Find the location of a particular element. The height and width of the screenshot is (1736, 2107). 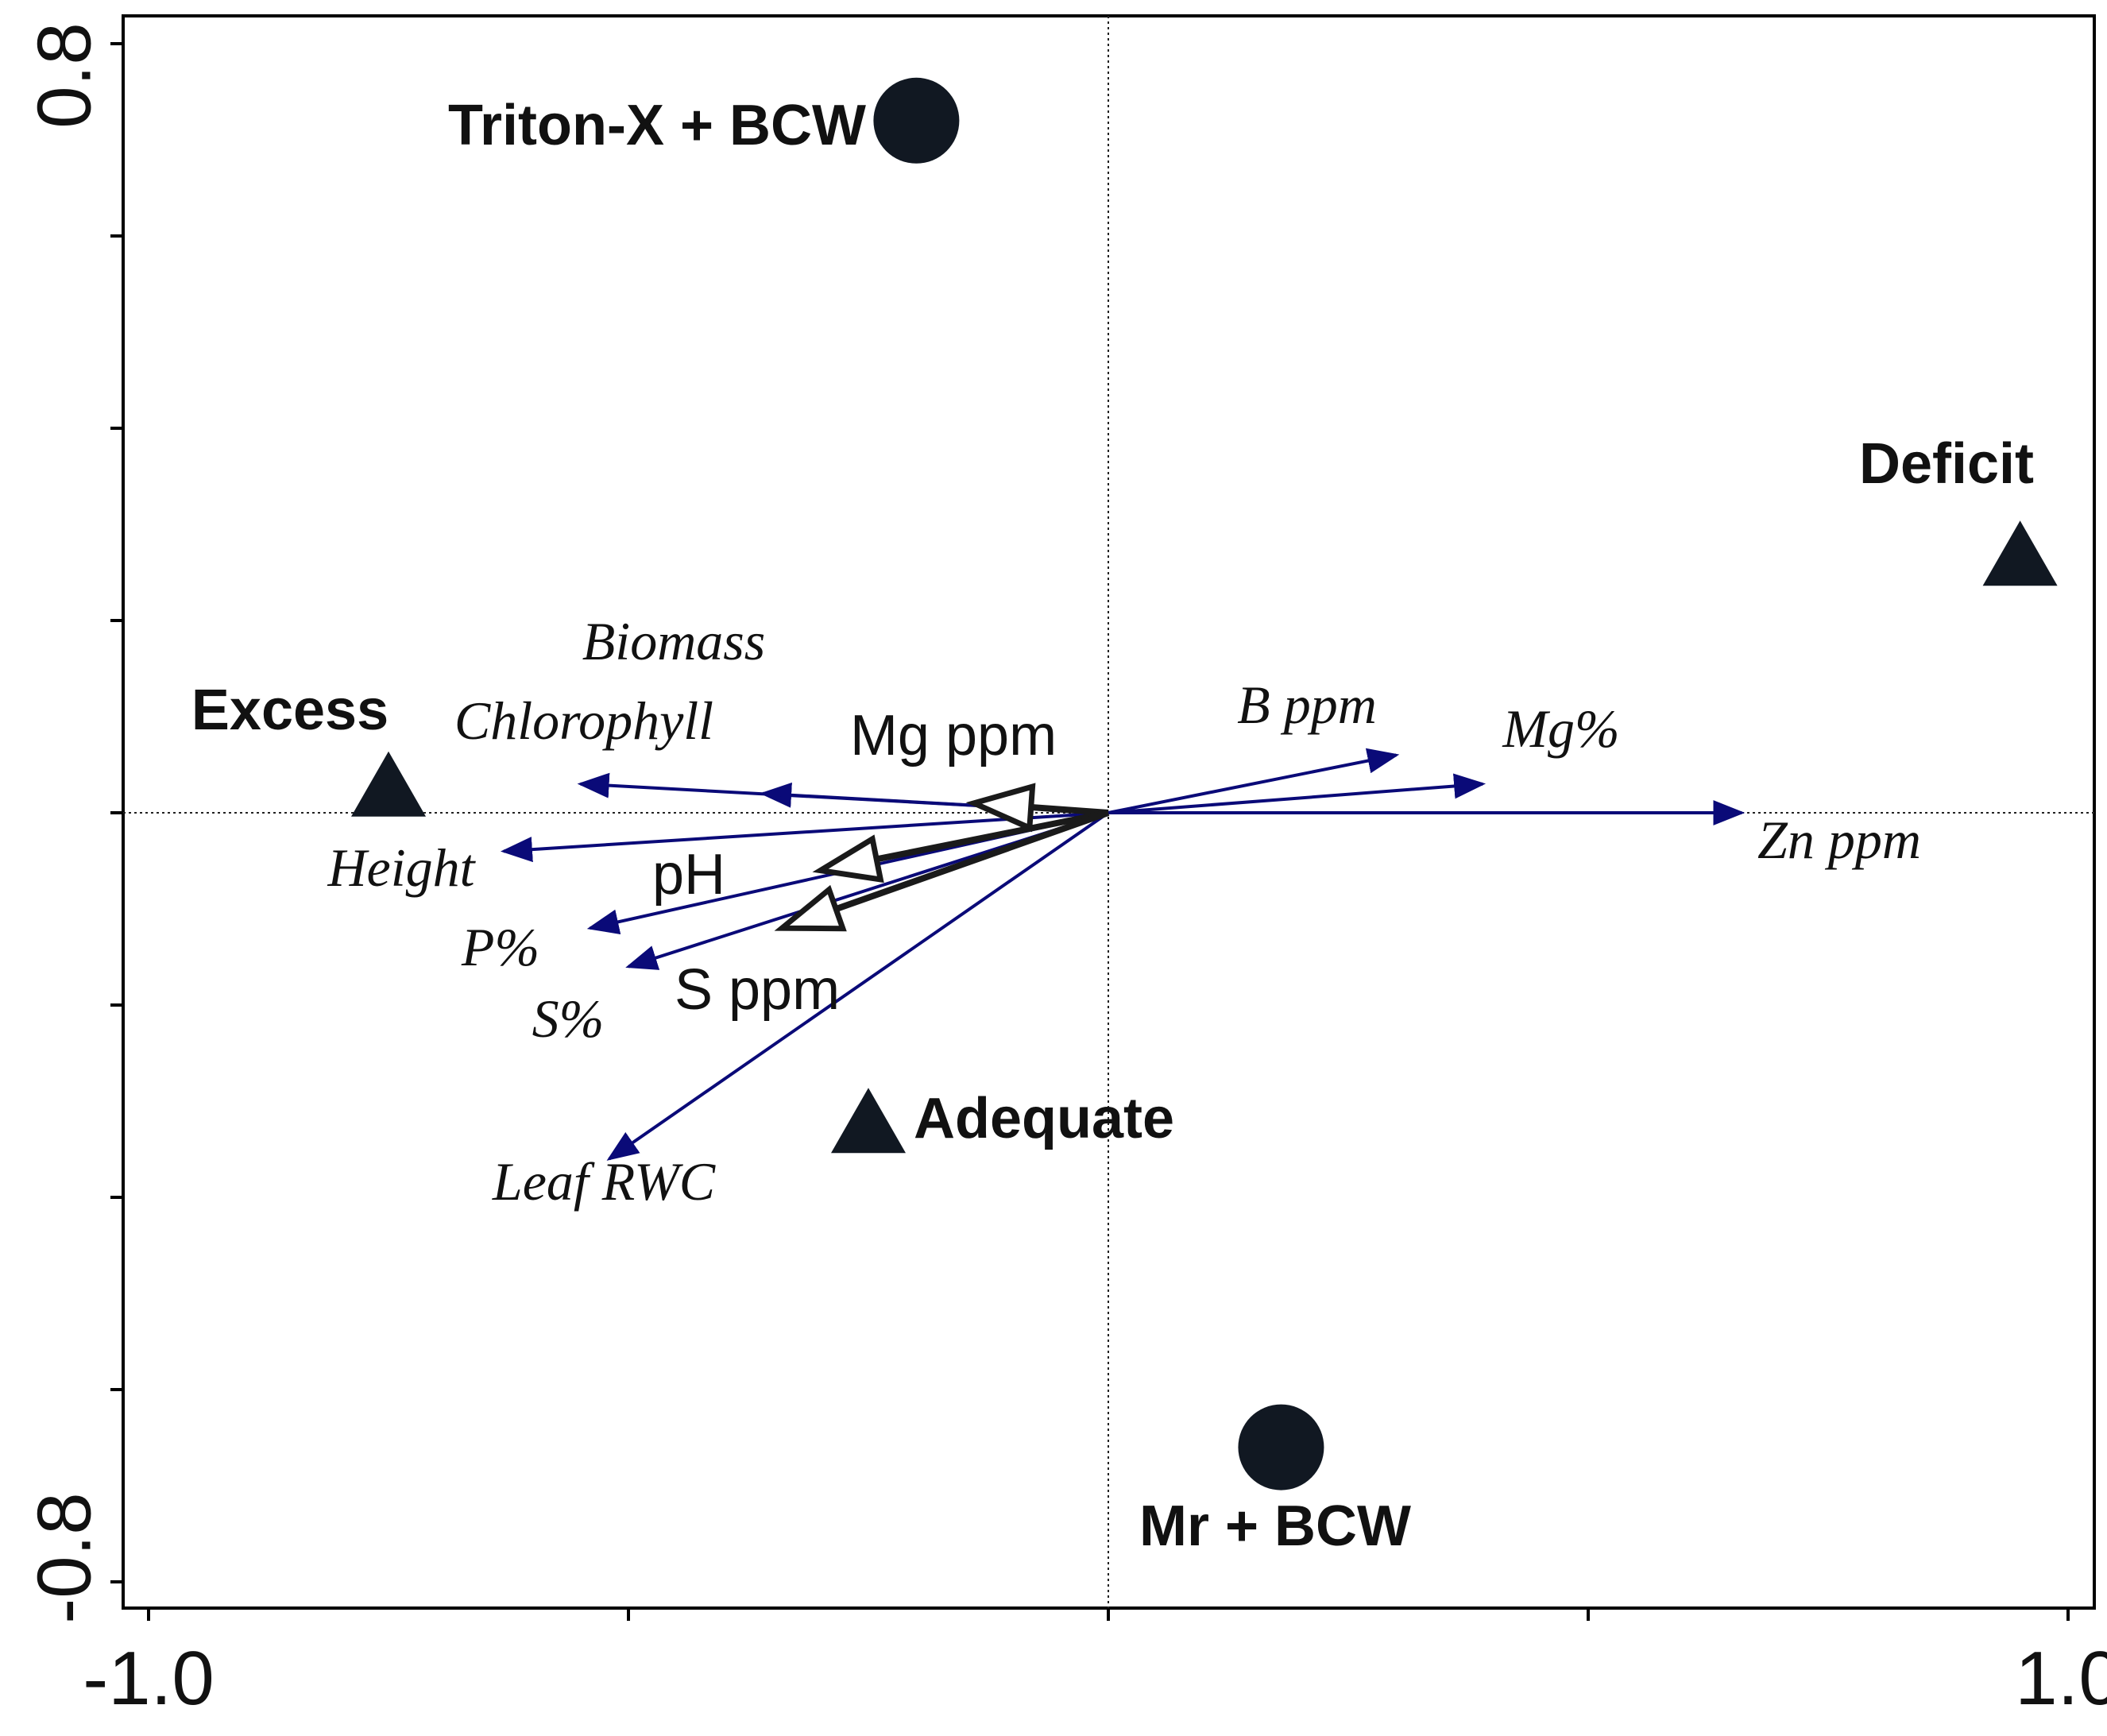

sample-label-adequate: Adequate is located at coordinates (1044, 1118).